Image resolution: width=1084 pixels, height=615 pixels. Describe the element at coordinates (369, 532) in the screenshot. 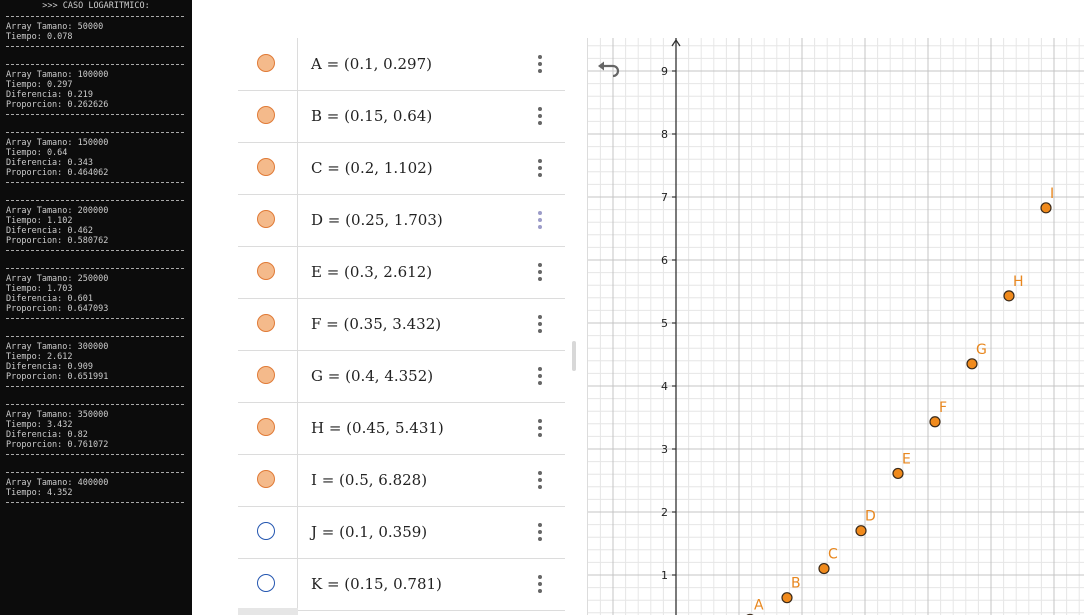

I see `algebra-expression: J = (0.1, 0.359)` at that location.